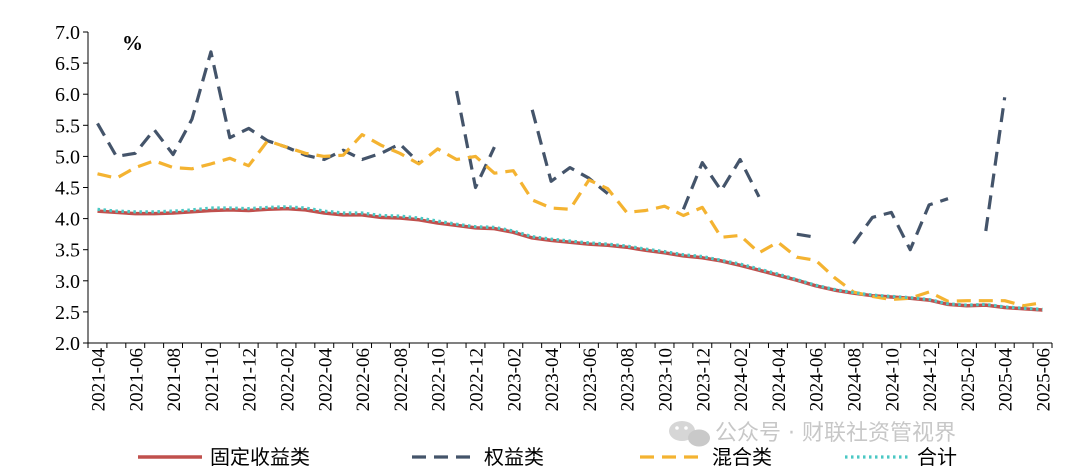  I want to click on x-tick-label: 2022-12, so click(476, 379).